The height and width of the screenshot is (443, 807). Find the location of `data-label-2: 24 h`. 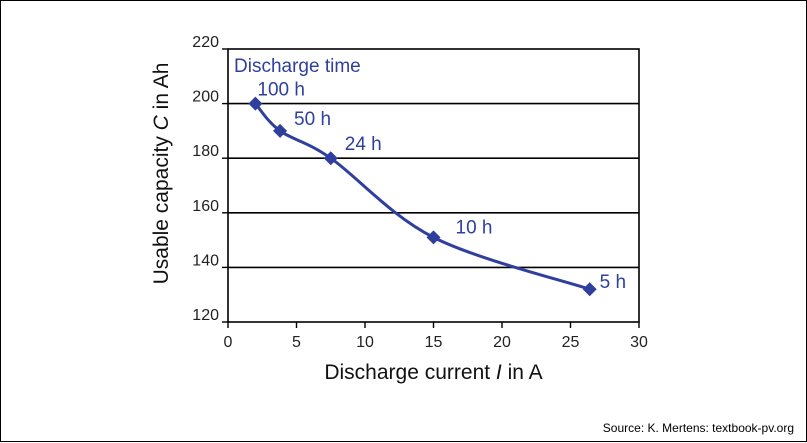

data-label-2: 24 h is located at coordinates (363, 144).